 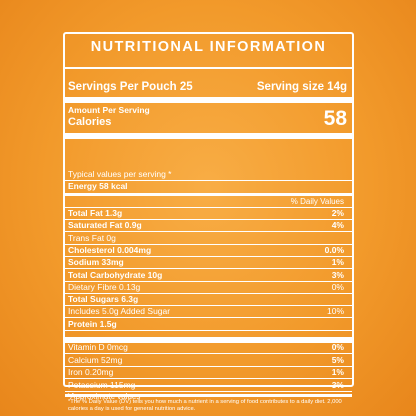 What do you see at coordinates (337, 225) in the screenshot?
I see `daily-value: 4%` at bounding box center [337, 225].